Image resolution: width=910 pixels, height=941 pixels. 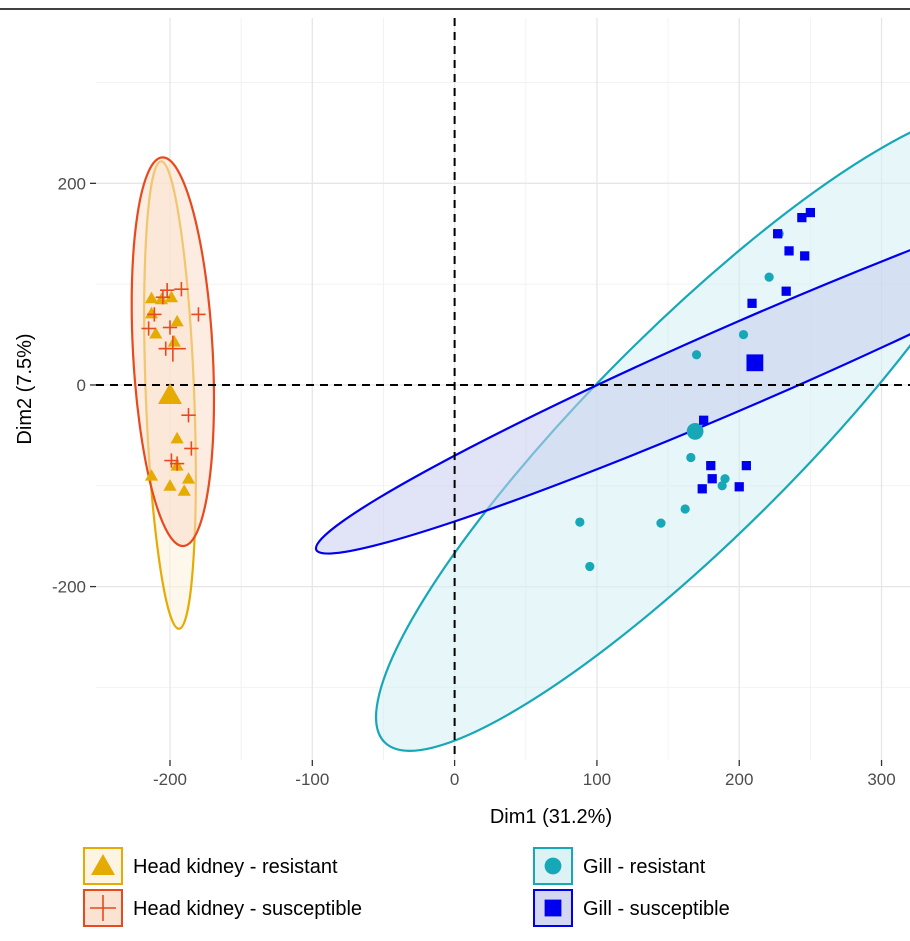 I want to click on y-axis-title: Dim2 (7.5%), so click(x=25, y=388).